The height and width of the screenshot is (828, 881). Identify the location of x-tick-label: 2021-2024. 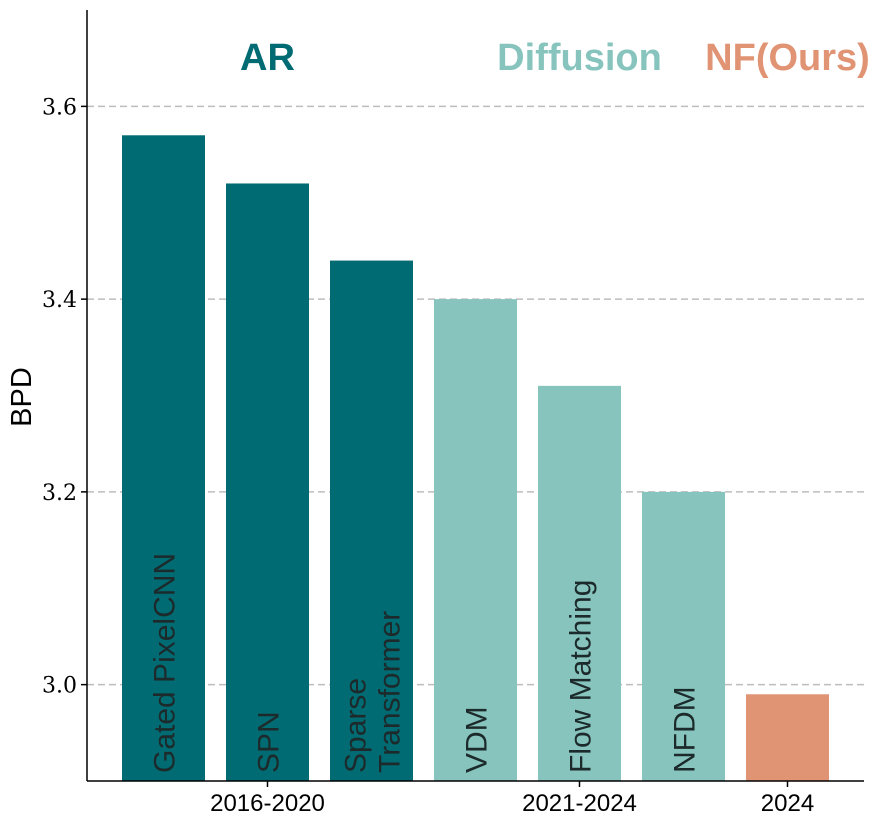
(579, 803).